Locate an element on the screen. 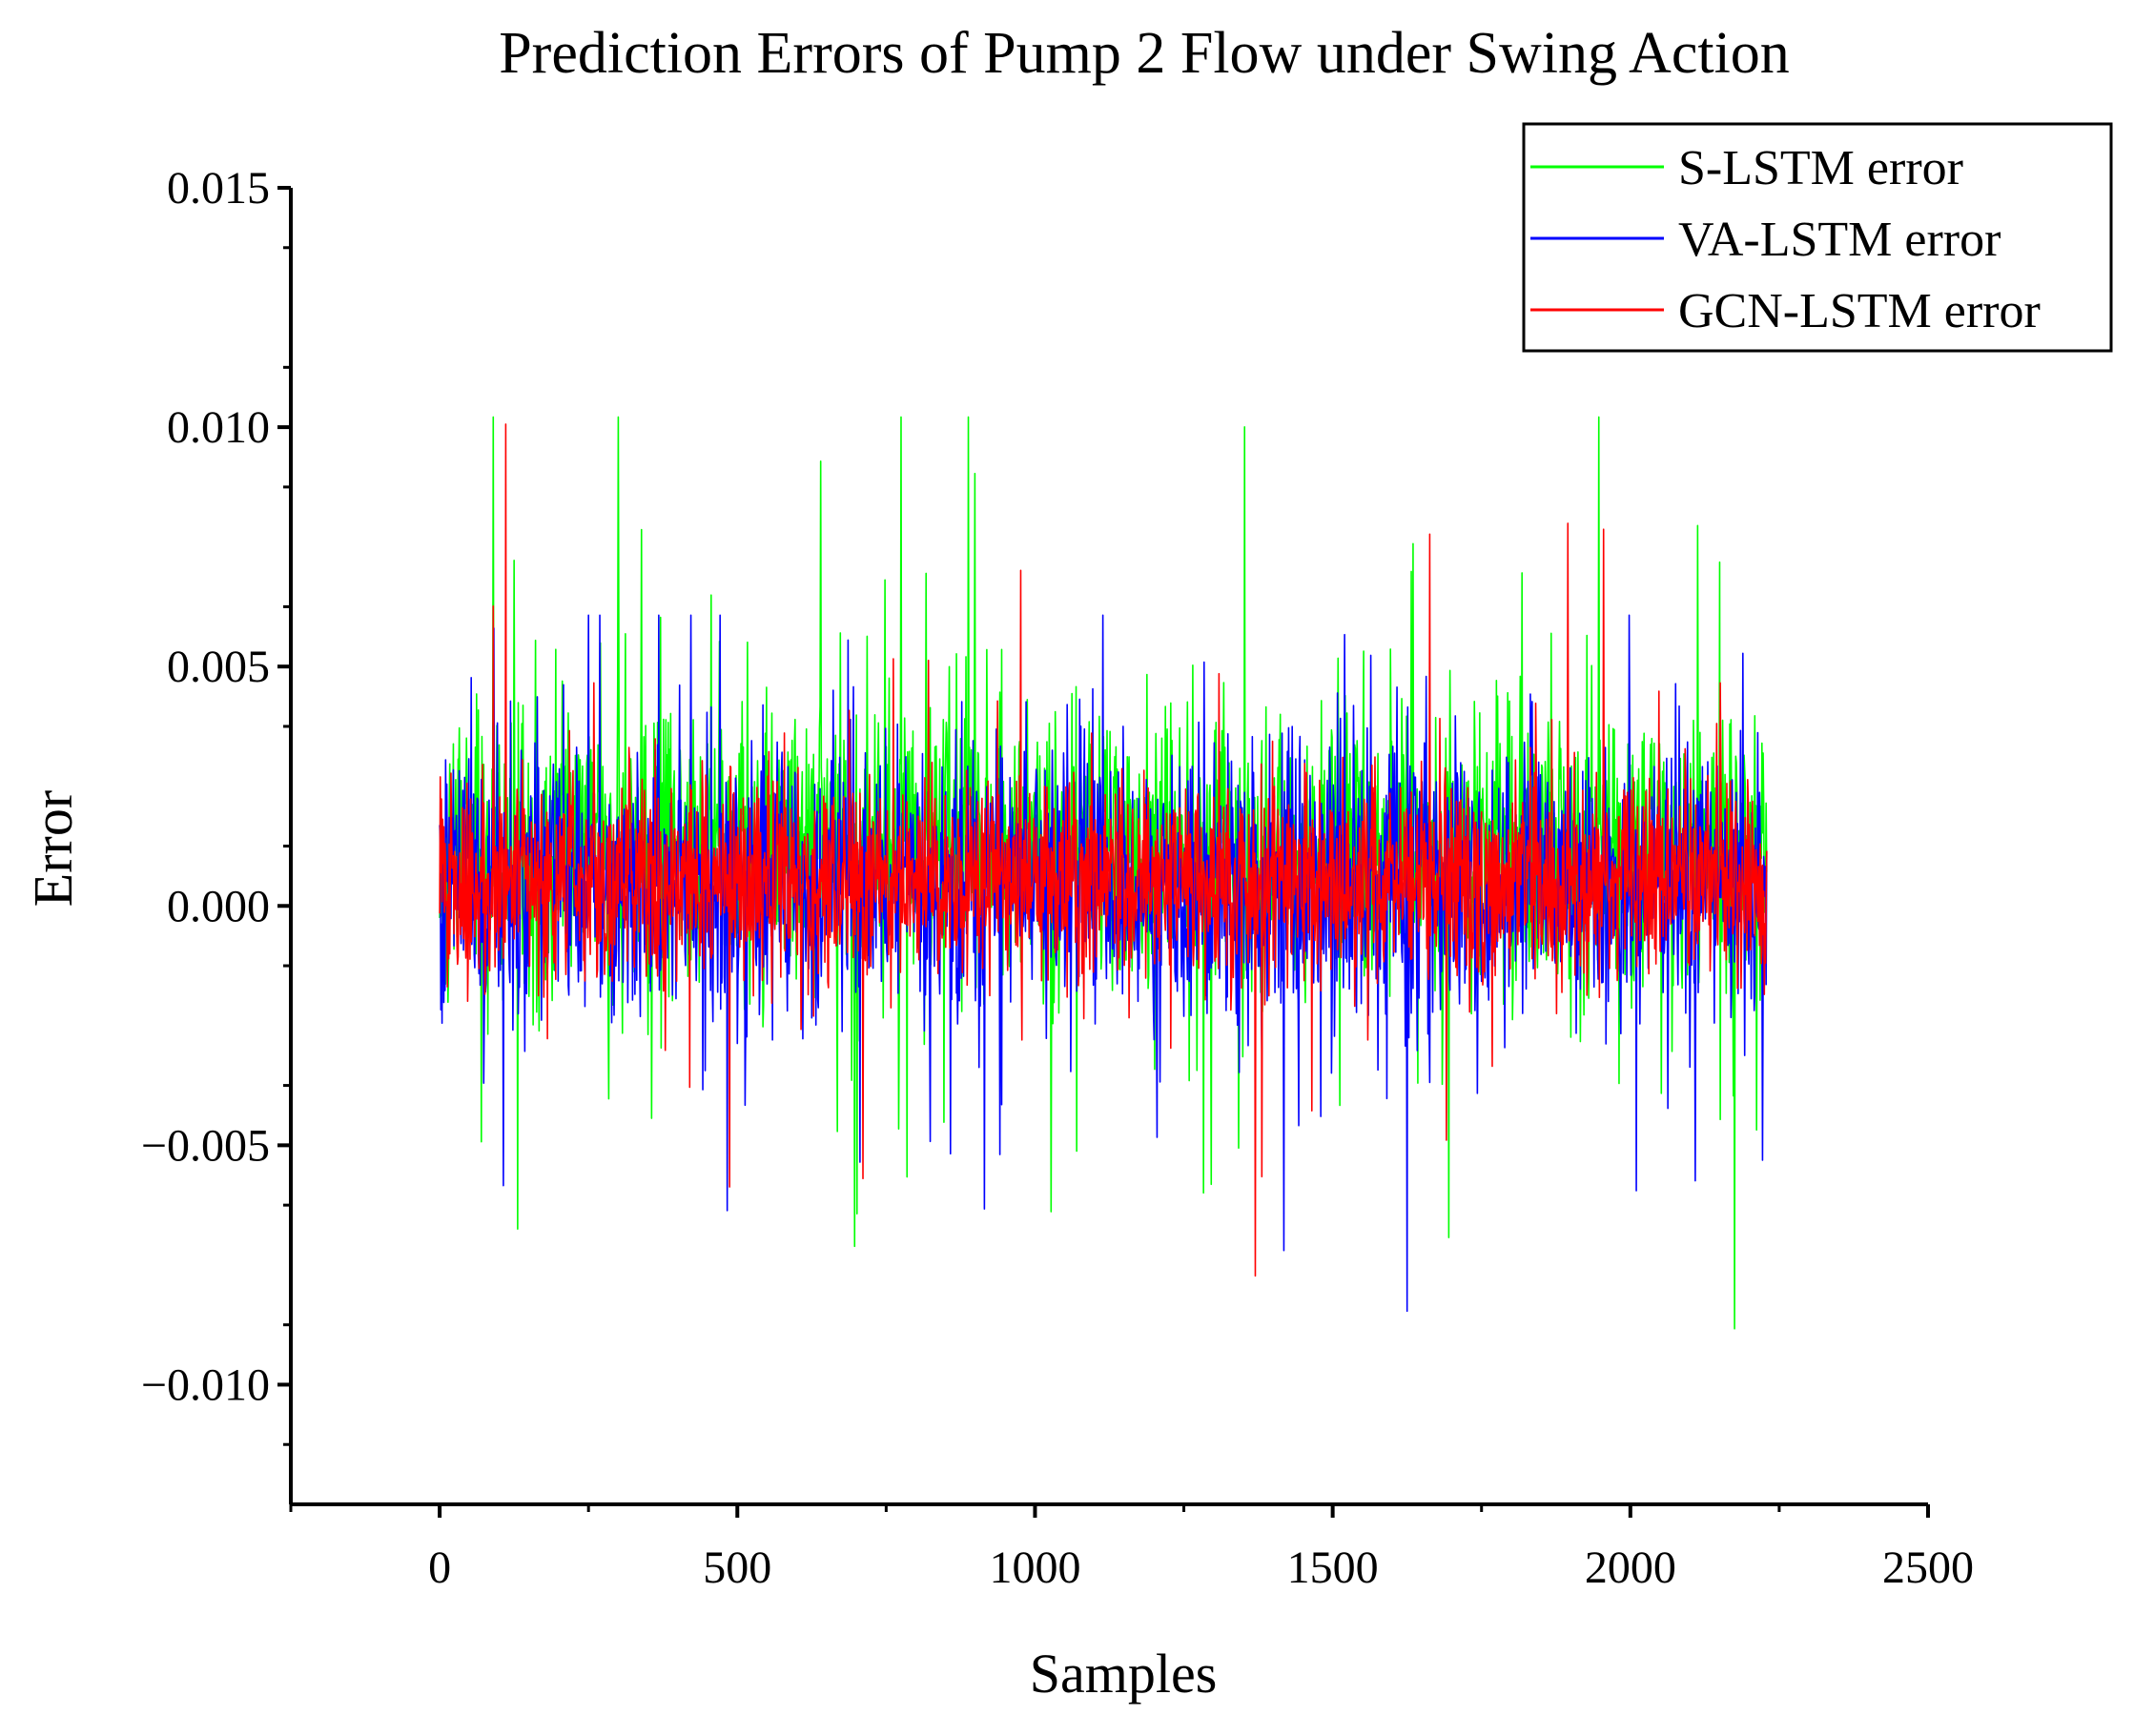 Image resolution: width=2134 pixels, height=1736 pixels. x-tick-label: 1000 is located at coordinates (1034, 1567).